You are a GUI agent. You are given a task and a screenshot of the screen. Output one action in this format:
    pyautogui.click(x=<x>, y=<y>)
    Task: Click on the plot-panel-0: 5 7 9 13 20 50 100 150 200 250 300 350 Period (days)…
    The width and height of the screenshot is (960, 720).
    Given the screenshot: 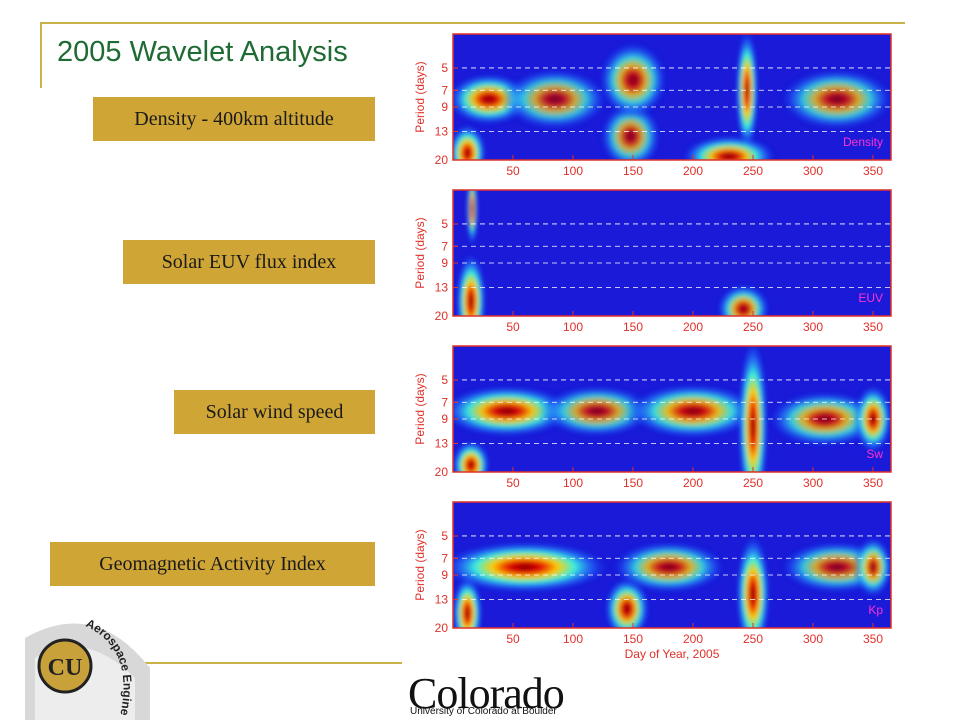 What is the action you would take?
    pyautogui.click(x=652, y=105)
    